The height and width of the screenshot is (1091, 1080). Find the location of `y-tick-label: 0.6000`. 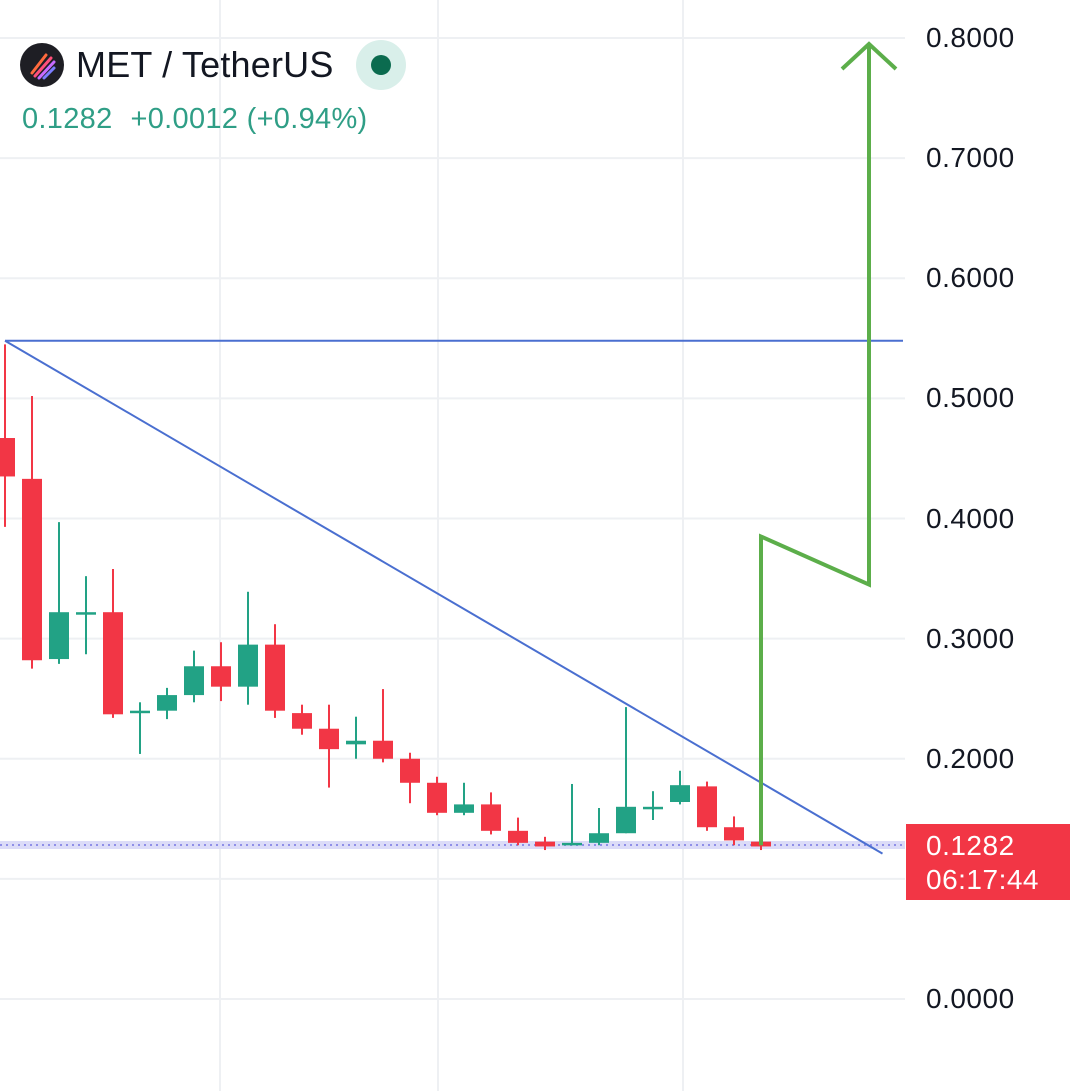

y-tick-label: 0.6000 is located at coordinates (970, 278).